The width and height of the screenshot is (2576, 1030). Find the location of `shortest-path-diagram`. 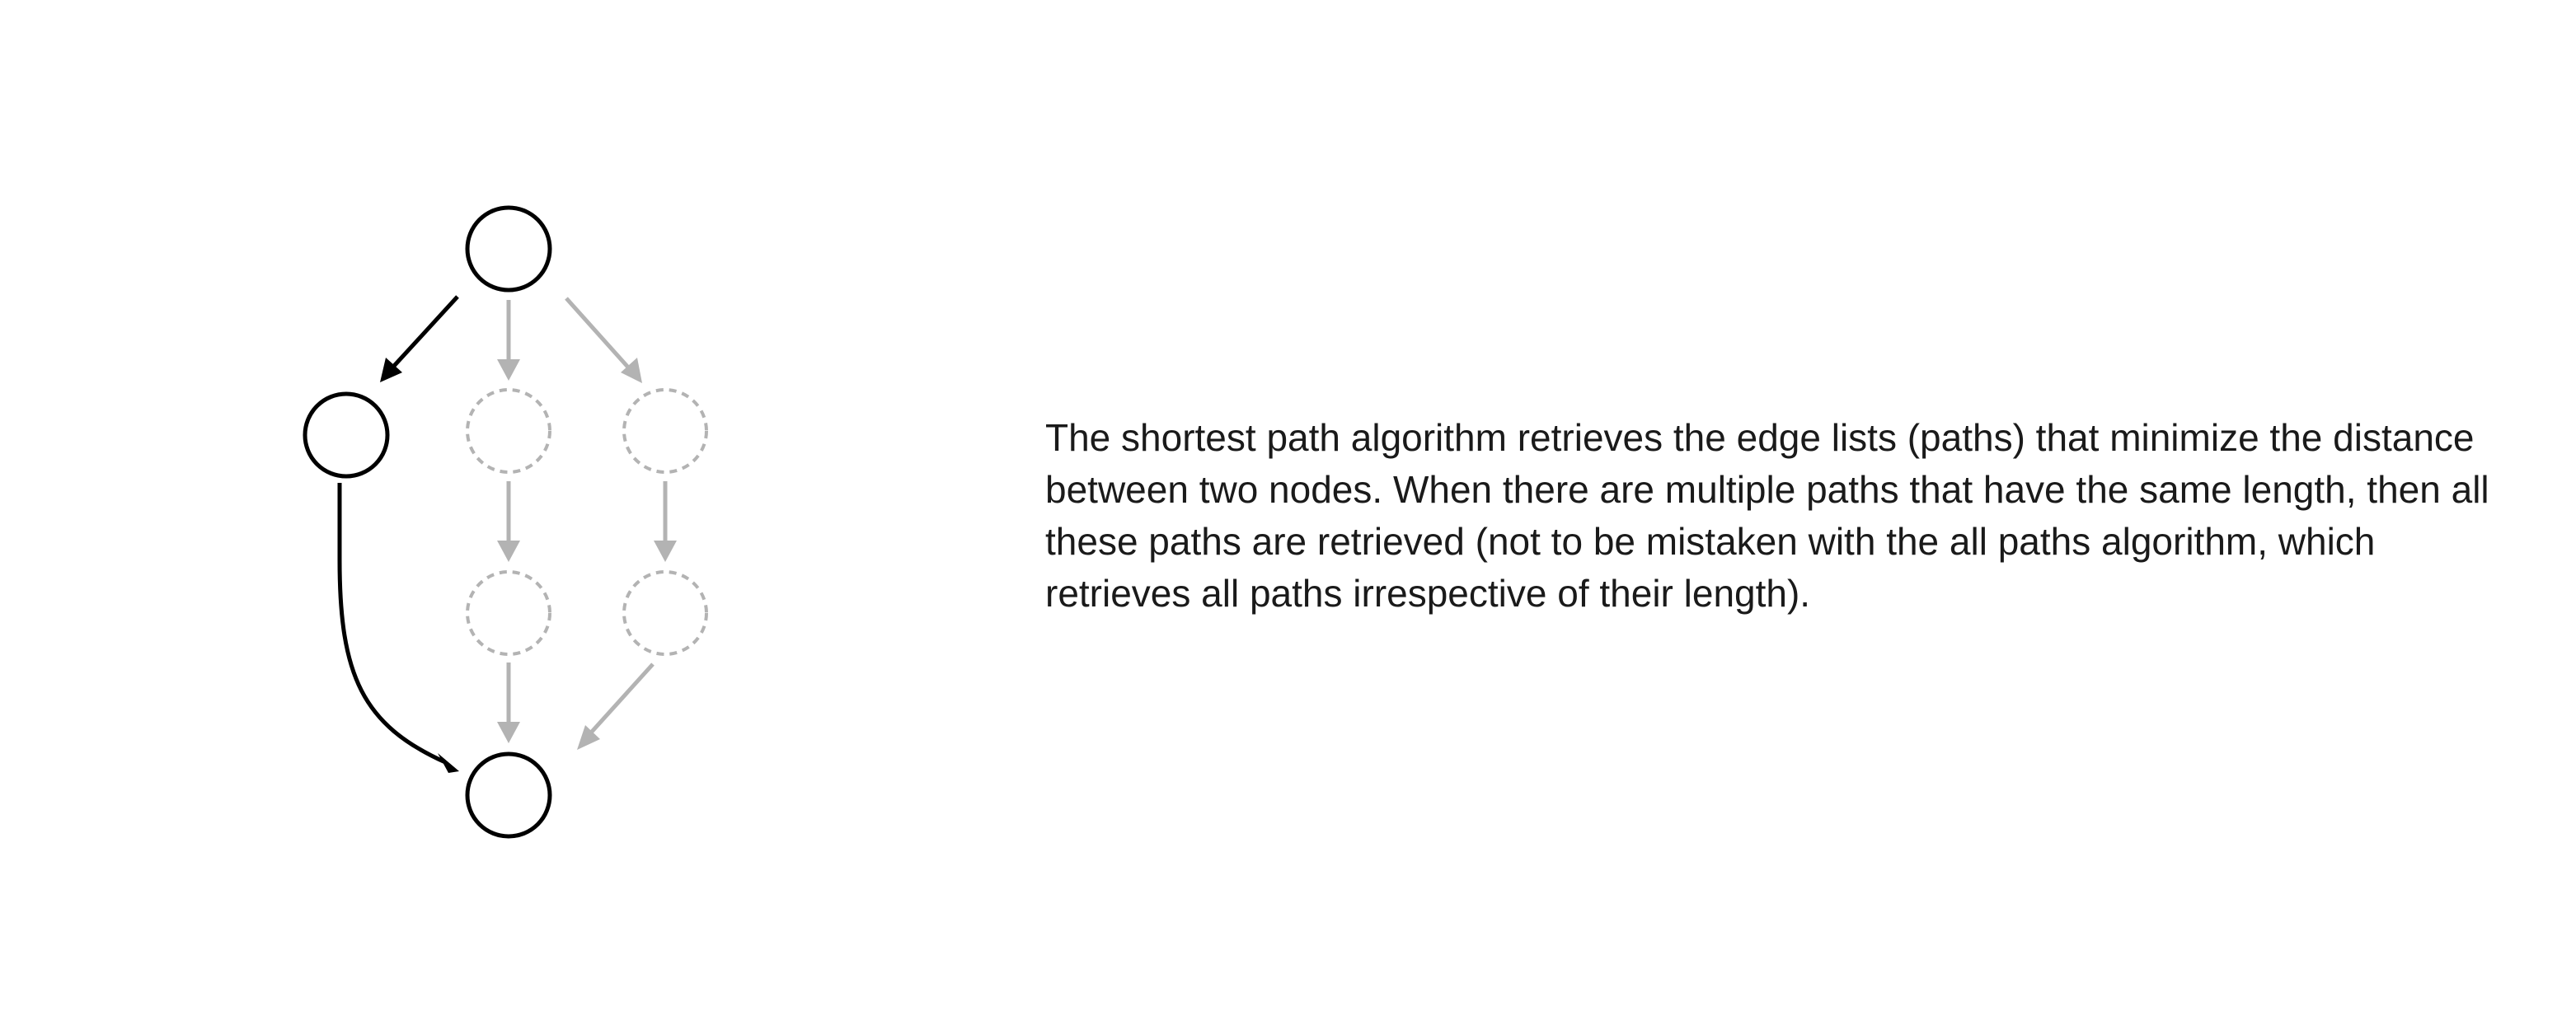

shortest-path-diagram is located at coordinates (505, 522).